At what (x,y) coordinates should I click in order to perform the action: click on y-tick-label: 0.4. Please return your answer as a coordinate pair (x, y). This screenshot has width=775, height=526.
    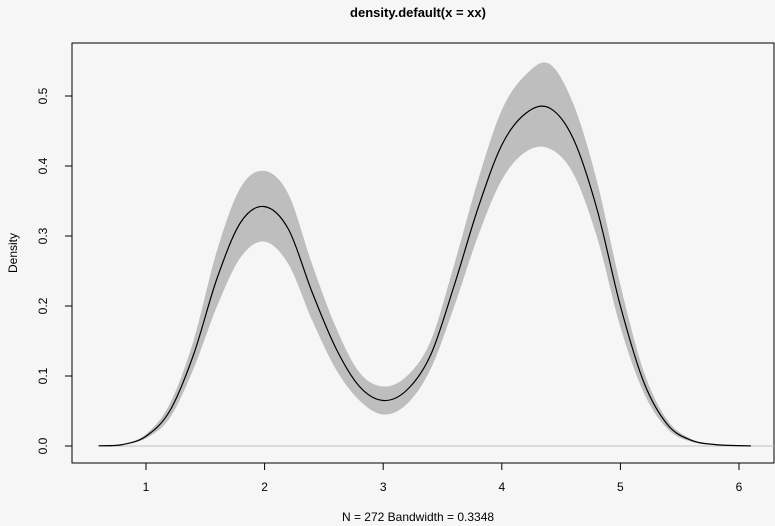
    Looking at the image, I should click on (43, 165).